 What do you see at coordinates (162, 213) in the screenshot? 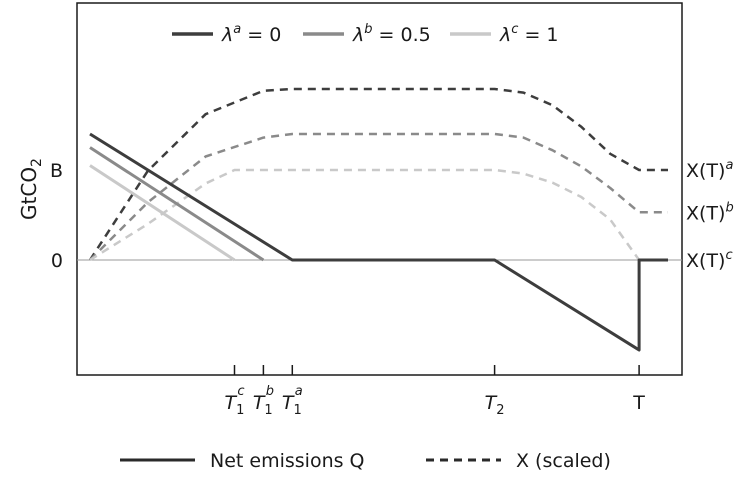
I see `net-emissions-line-c` at bounding box center [162, 213].